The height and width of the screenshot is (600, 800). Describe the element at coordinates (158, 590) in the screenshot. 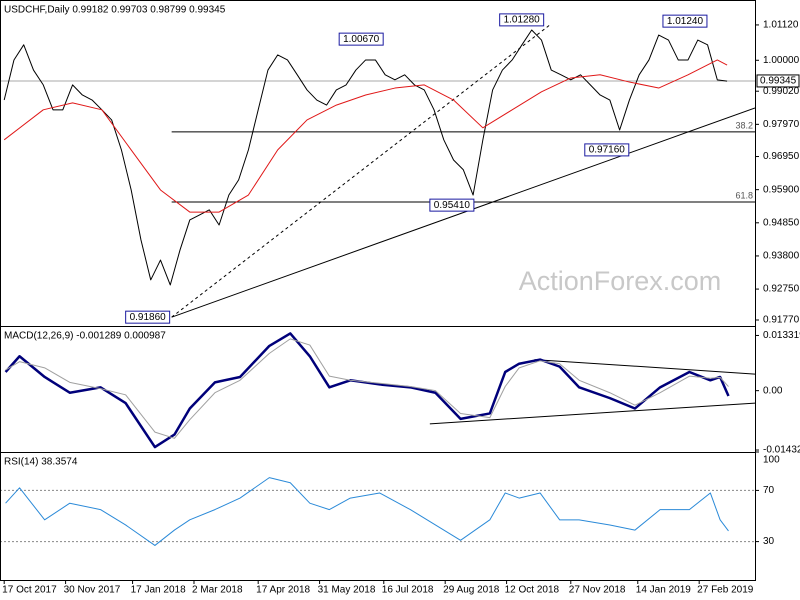

I see `x-tick-label: 17 Jan 2018` at that location.